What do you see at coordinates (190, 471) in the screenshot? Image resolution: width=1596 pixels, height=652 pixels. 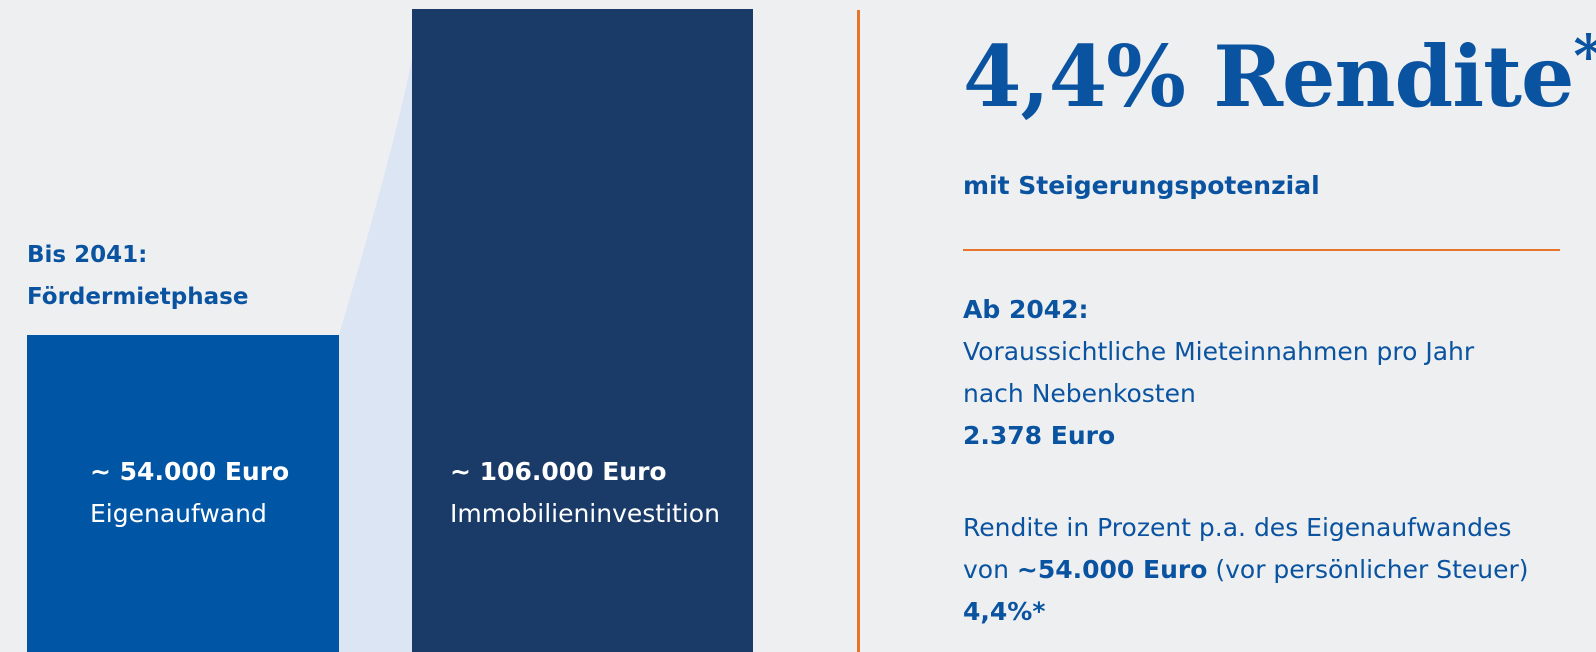 I see `amount: ~ 54.000 Euro` at bounding box center [190, 471].